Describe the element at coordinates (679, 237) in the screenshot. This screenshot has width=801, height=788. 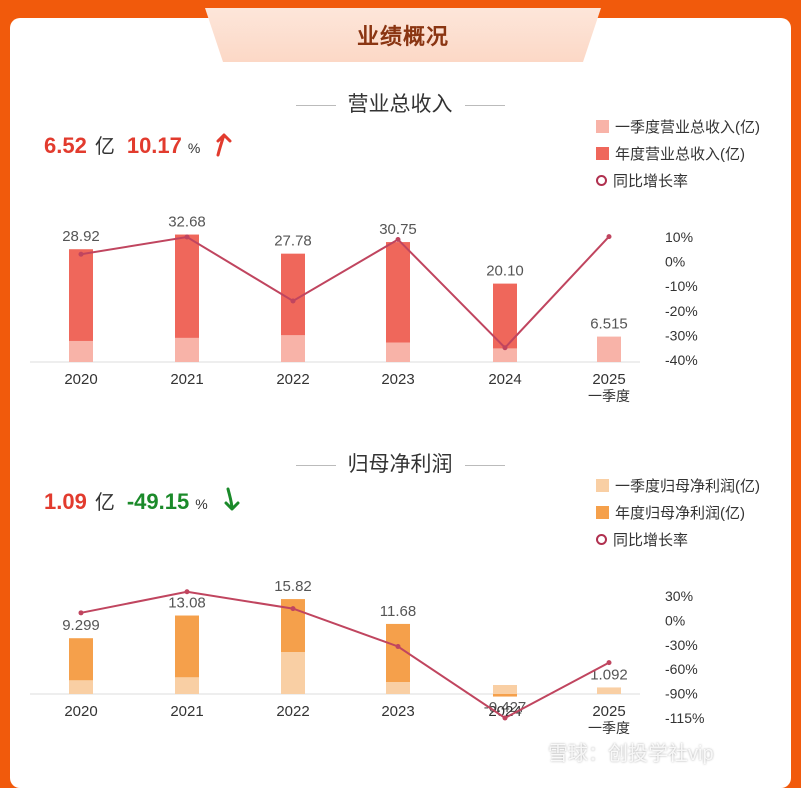
I see `y-right-tick-label: 10%` at that location.